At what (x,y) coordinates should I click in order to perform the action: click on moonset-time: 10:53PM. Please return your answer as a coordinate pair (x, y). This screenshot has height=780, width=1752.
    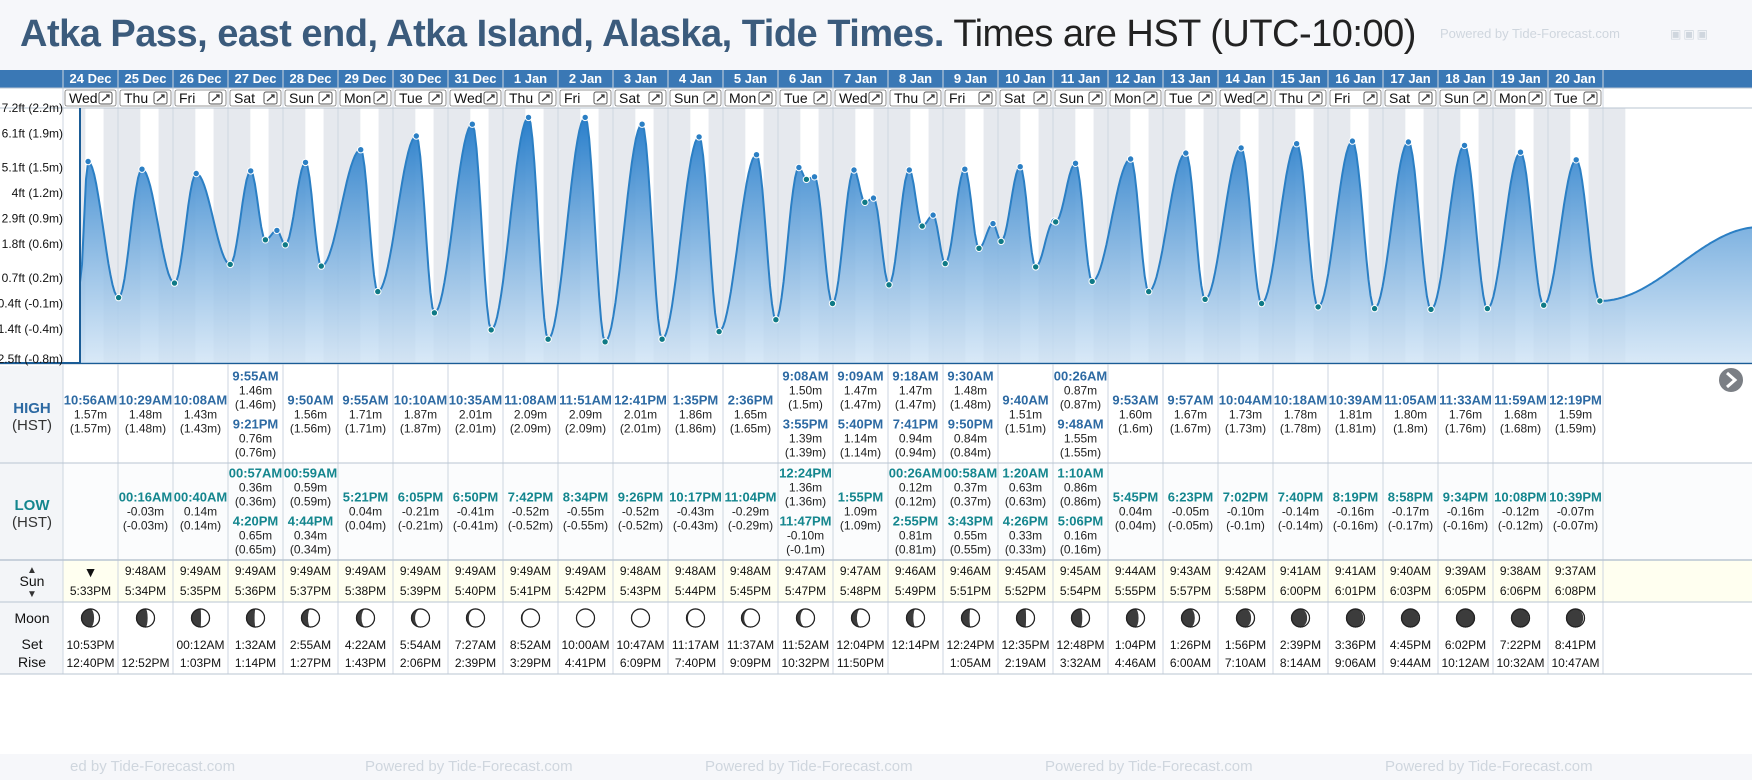
    Looking at the image, I should click on (90, 645).